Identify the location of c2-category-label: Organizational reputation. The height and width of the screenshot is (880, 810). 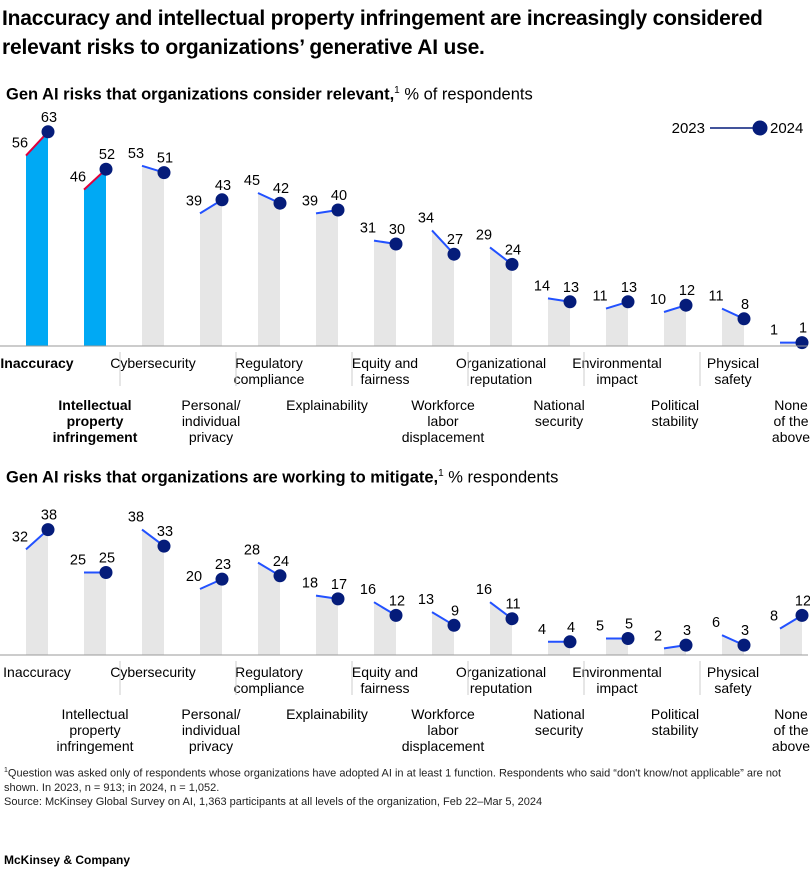
(501, 680).